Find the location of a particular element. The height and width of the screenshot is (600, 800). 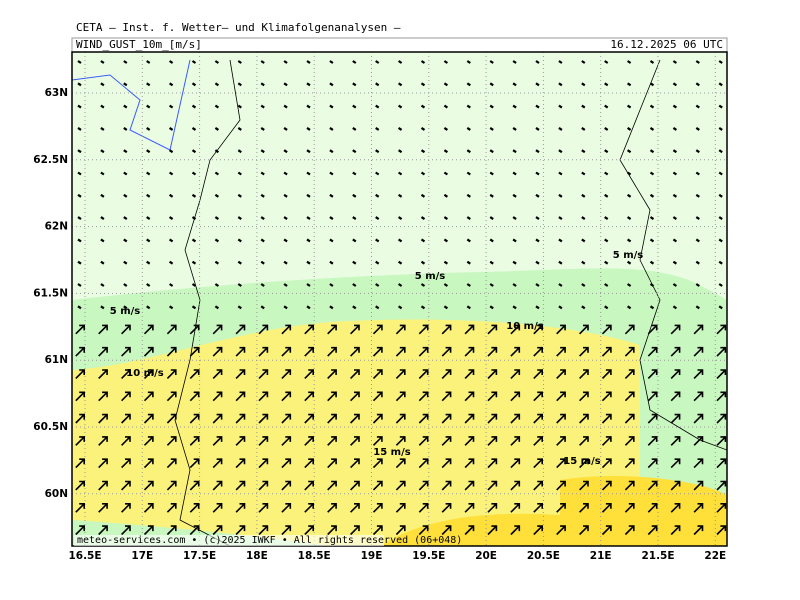

parameter: WIND_GUST_10m_[m/s] is located at coordinates (139, 44).